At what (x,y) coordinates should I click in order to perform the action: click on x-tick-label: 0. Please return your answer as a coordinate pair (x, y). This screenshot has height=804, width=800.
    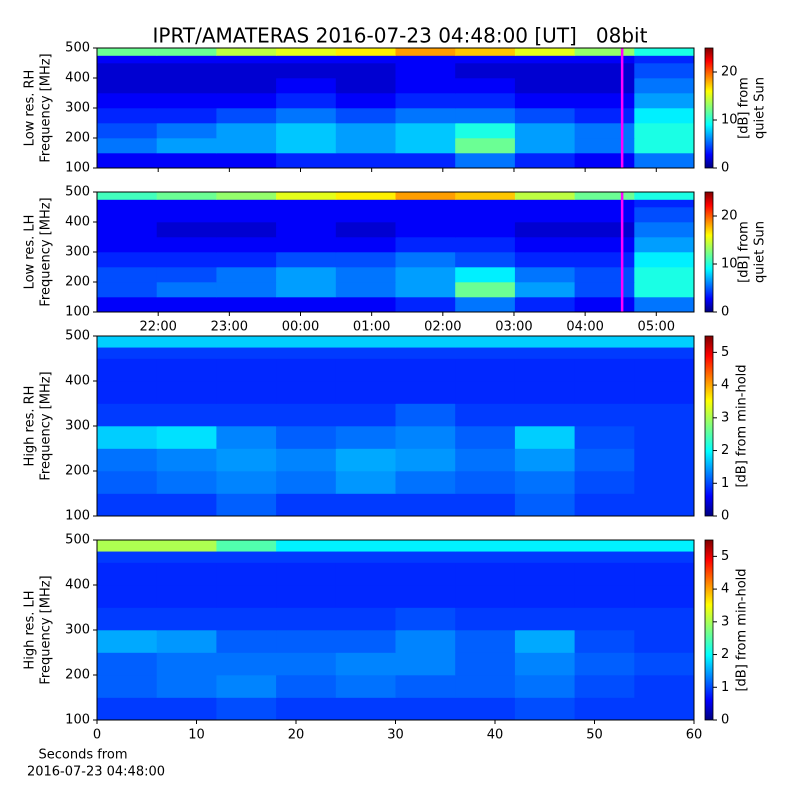
    Looking at the image, I should click on (97, 735).